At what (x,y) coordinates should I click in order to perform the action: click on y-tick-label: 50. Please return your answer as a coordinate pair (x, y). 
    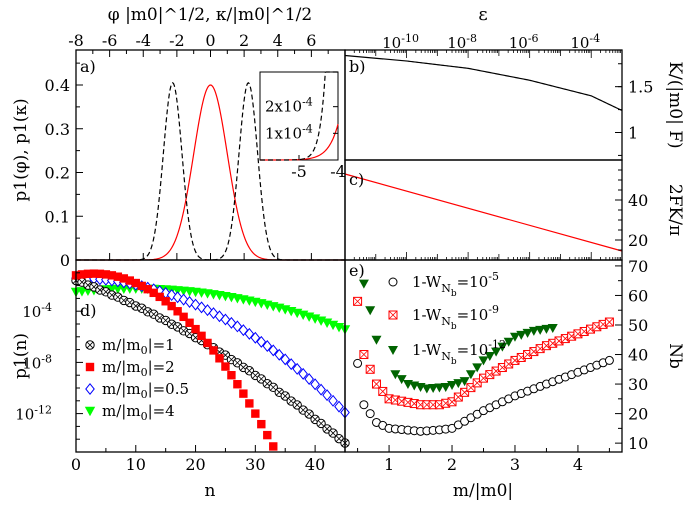
    Looking at the image, I should click on (638, 325).